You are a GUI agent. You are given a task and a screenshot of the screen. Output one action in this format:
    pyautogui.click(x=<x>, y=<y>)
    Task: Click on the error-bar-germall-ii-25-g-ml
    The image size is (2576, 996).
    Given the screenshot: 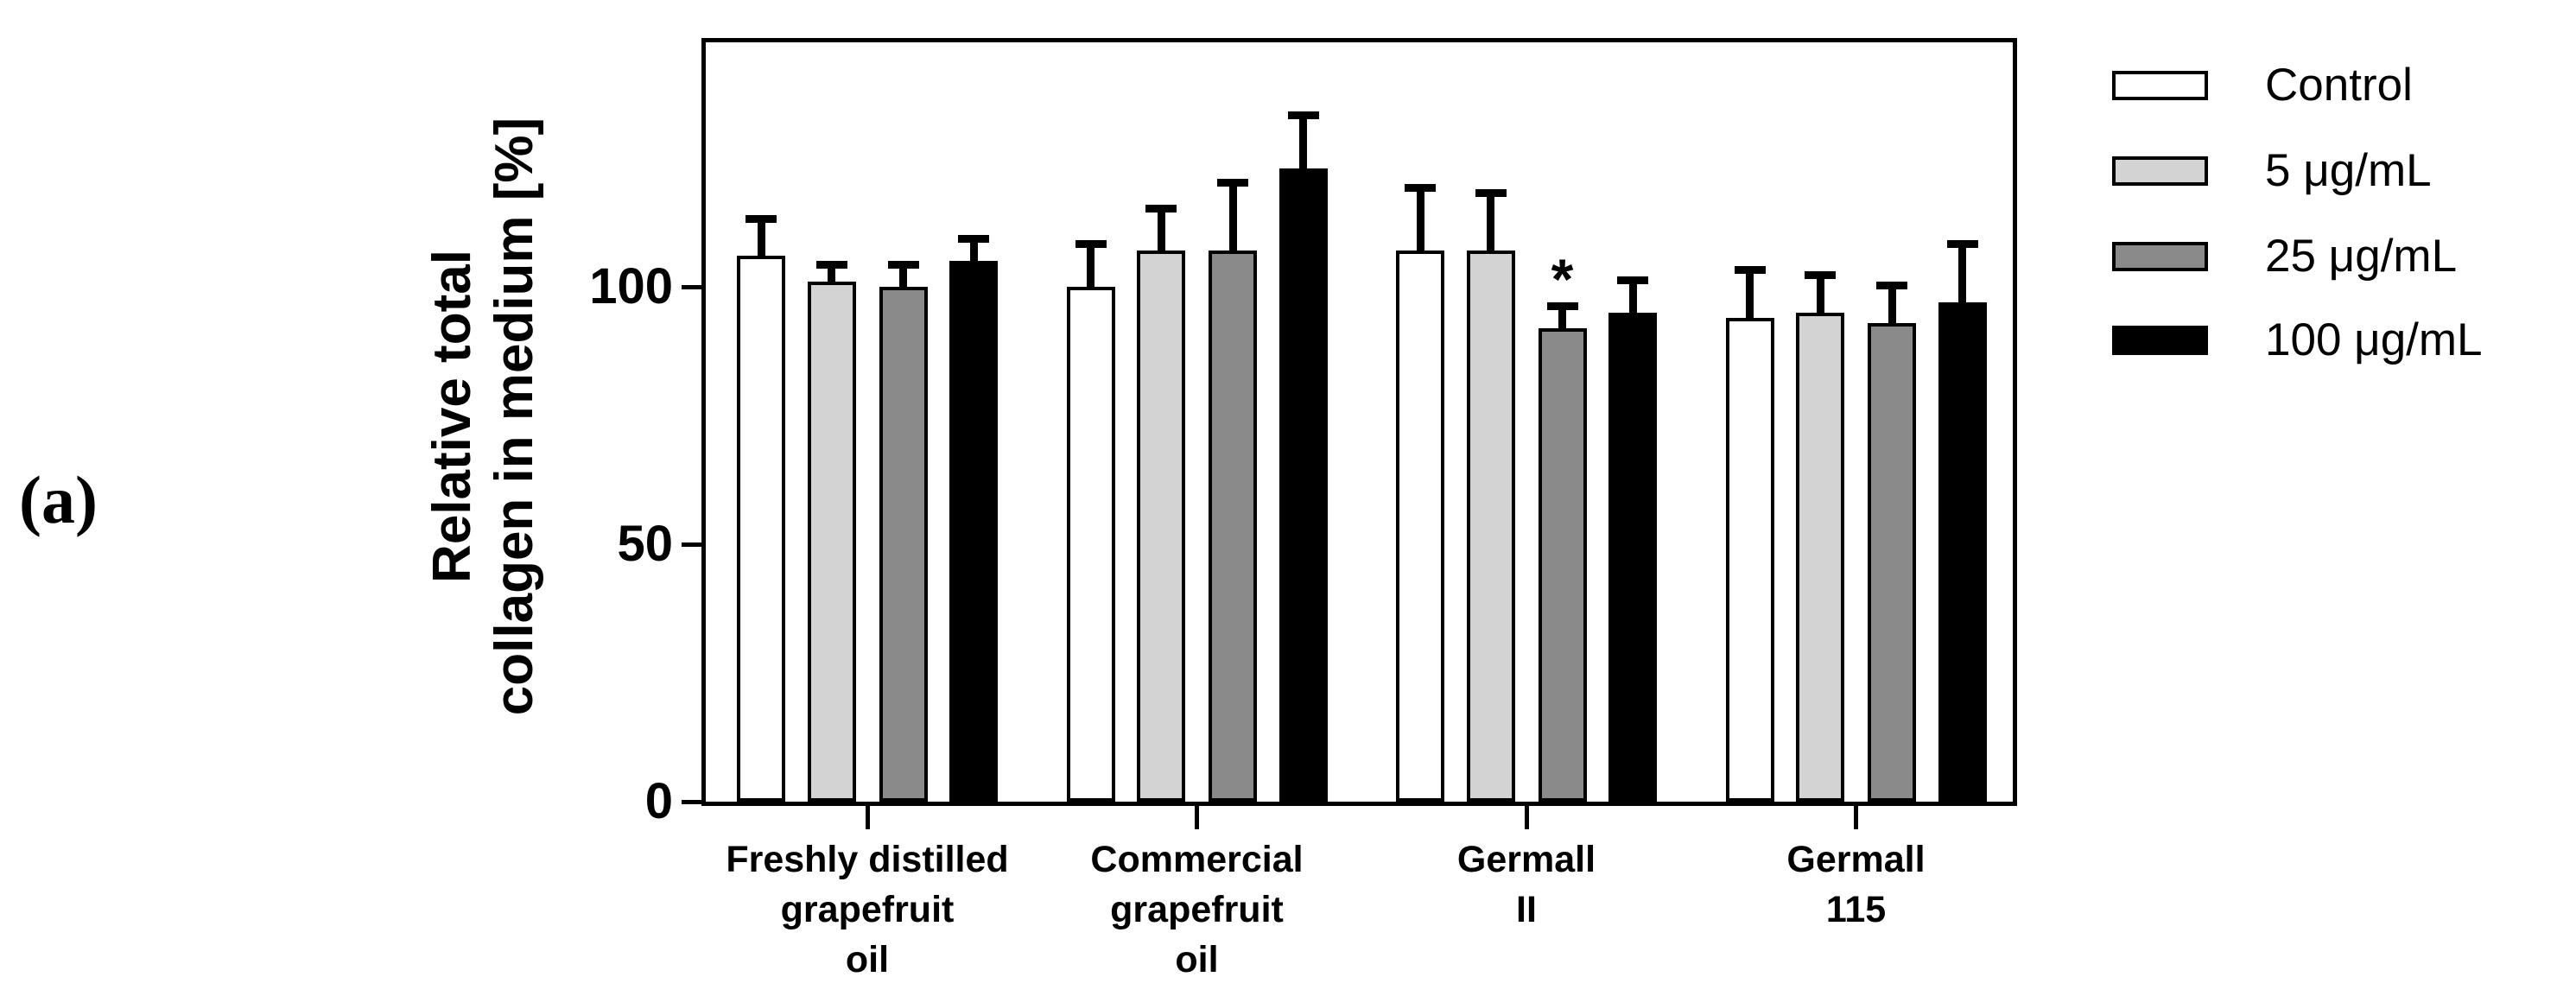 What is the action you would take?
    pyautogui.click(x=1562, y=316)
    